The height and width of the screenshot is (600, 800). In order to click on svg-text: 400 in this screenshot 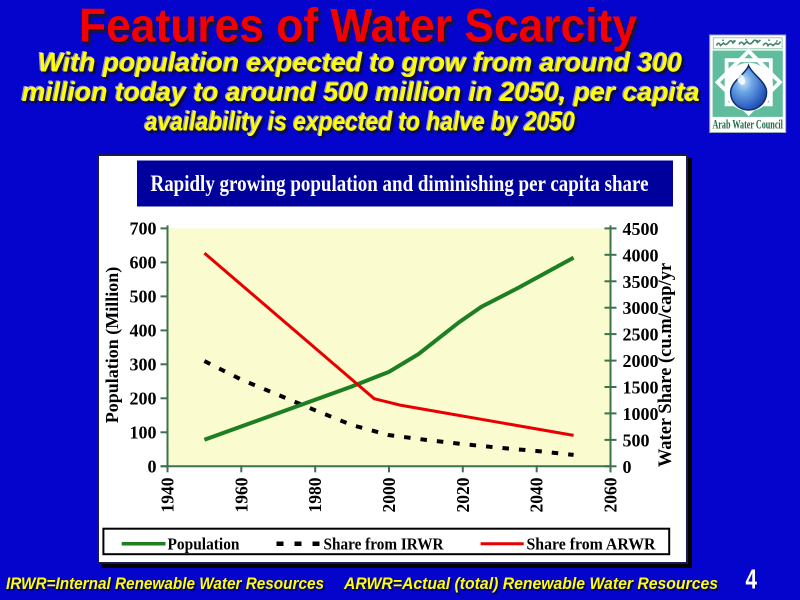, I will do `click(143, 330)`.